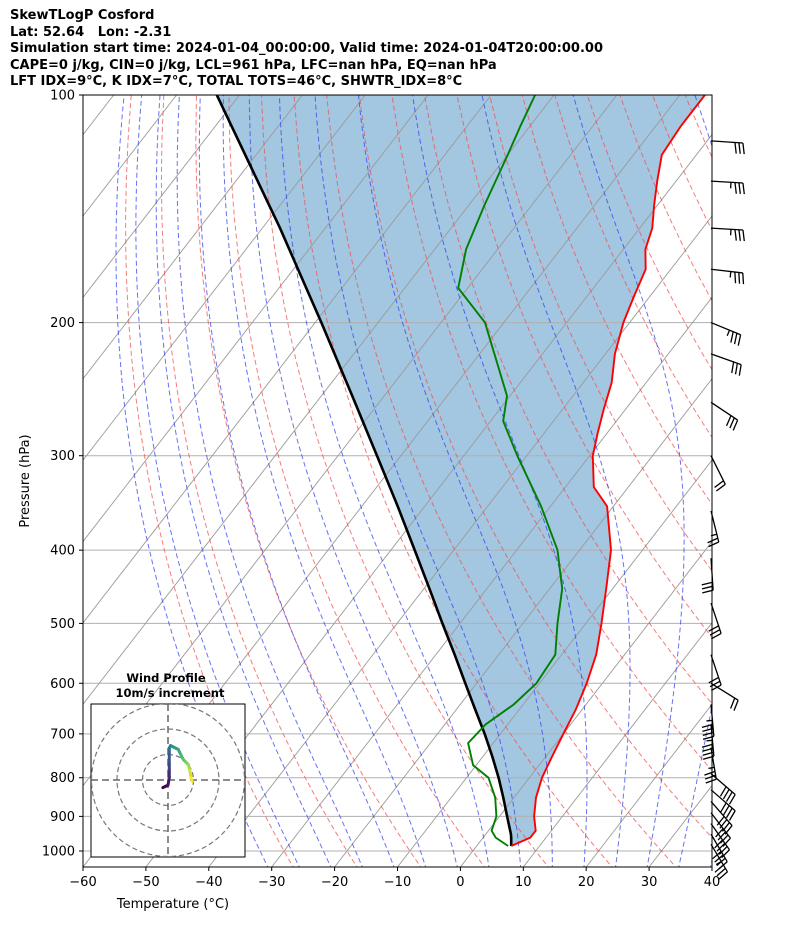 The width and height of the screenshot is (794, 937). What do you see at coordinates (460, 882) in the screenshot?
I see `x-tick-label: 0` at bounding box center [460, 882].